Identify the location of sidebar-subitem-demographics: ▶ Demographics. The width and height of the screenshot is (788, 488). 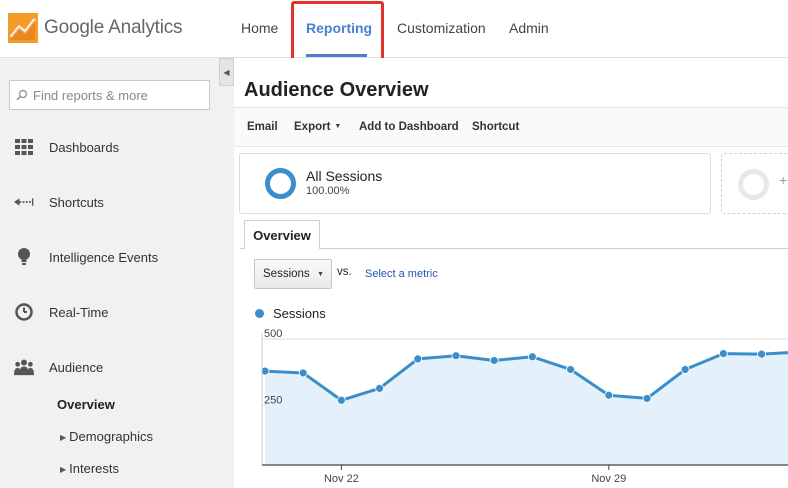
(106, 436).